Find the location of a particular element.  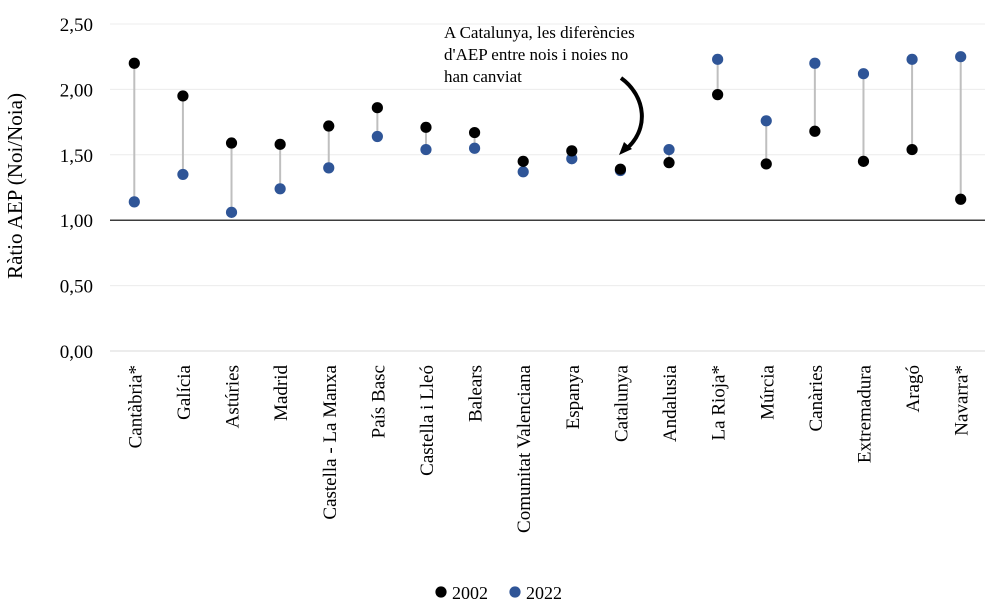

y-tick-label: 0,50 is located at coordinates (76, 287).